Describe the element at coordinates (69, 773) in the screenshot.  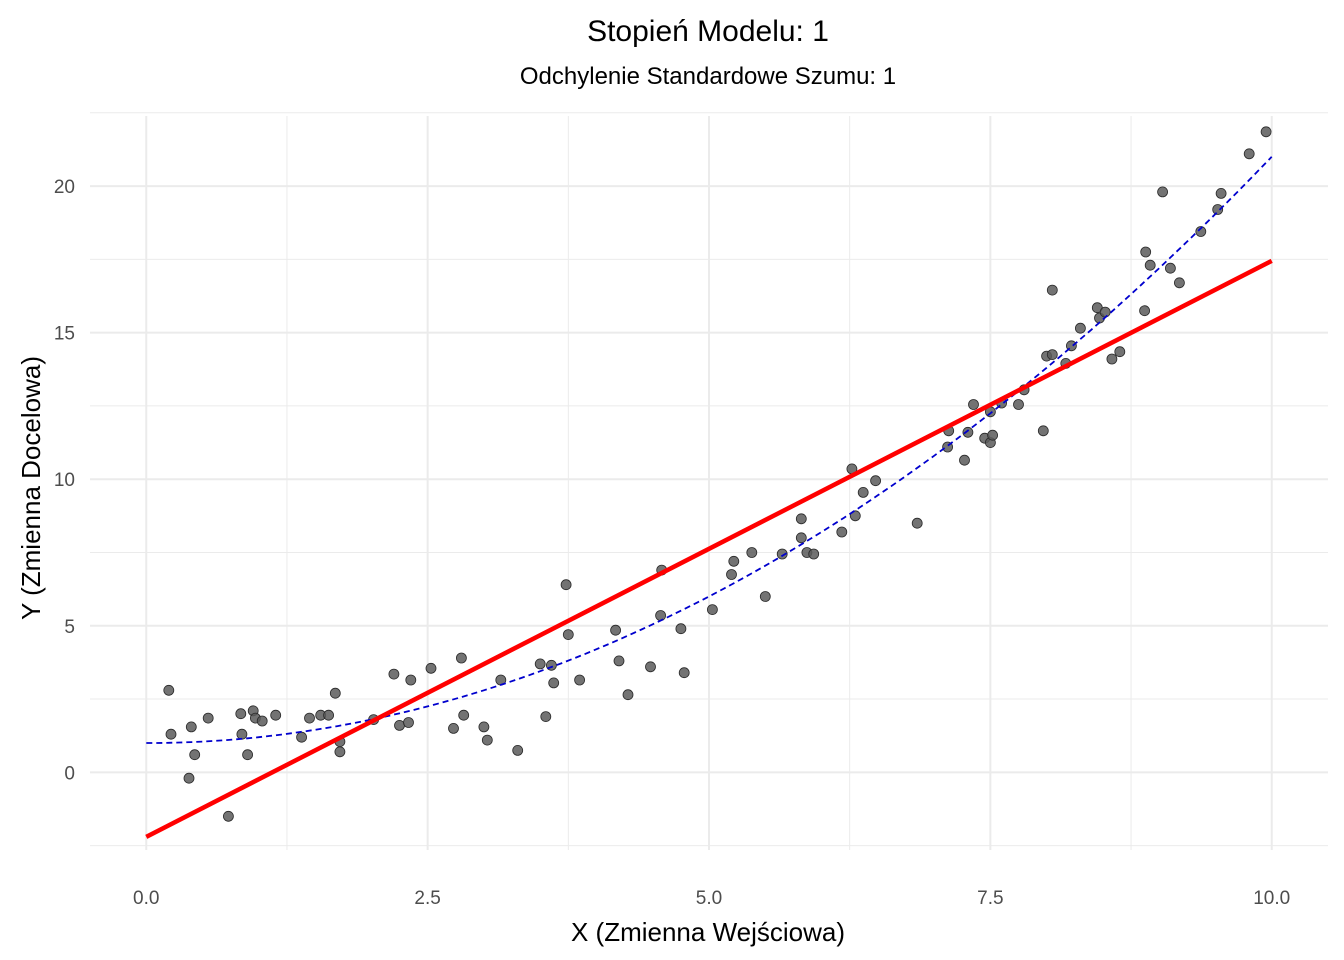
I see `y-tick-label: 0` at that location.